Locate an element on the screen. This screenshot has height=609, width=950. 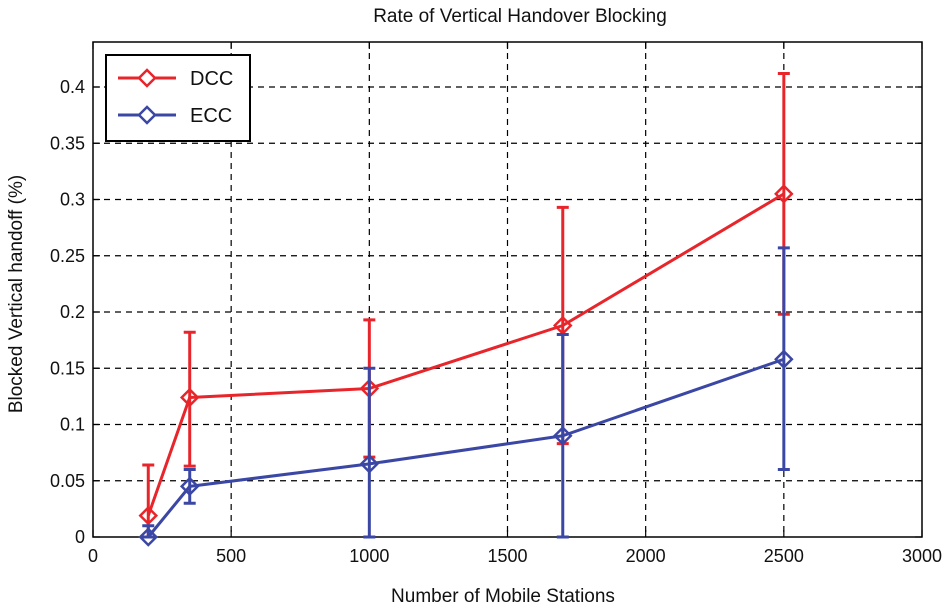
legend-label-ecc: ECC is located at coordinates (211, 116).